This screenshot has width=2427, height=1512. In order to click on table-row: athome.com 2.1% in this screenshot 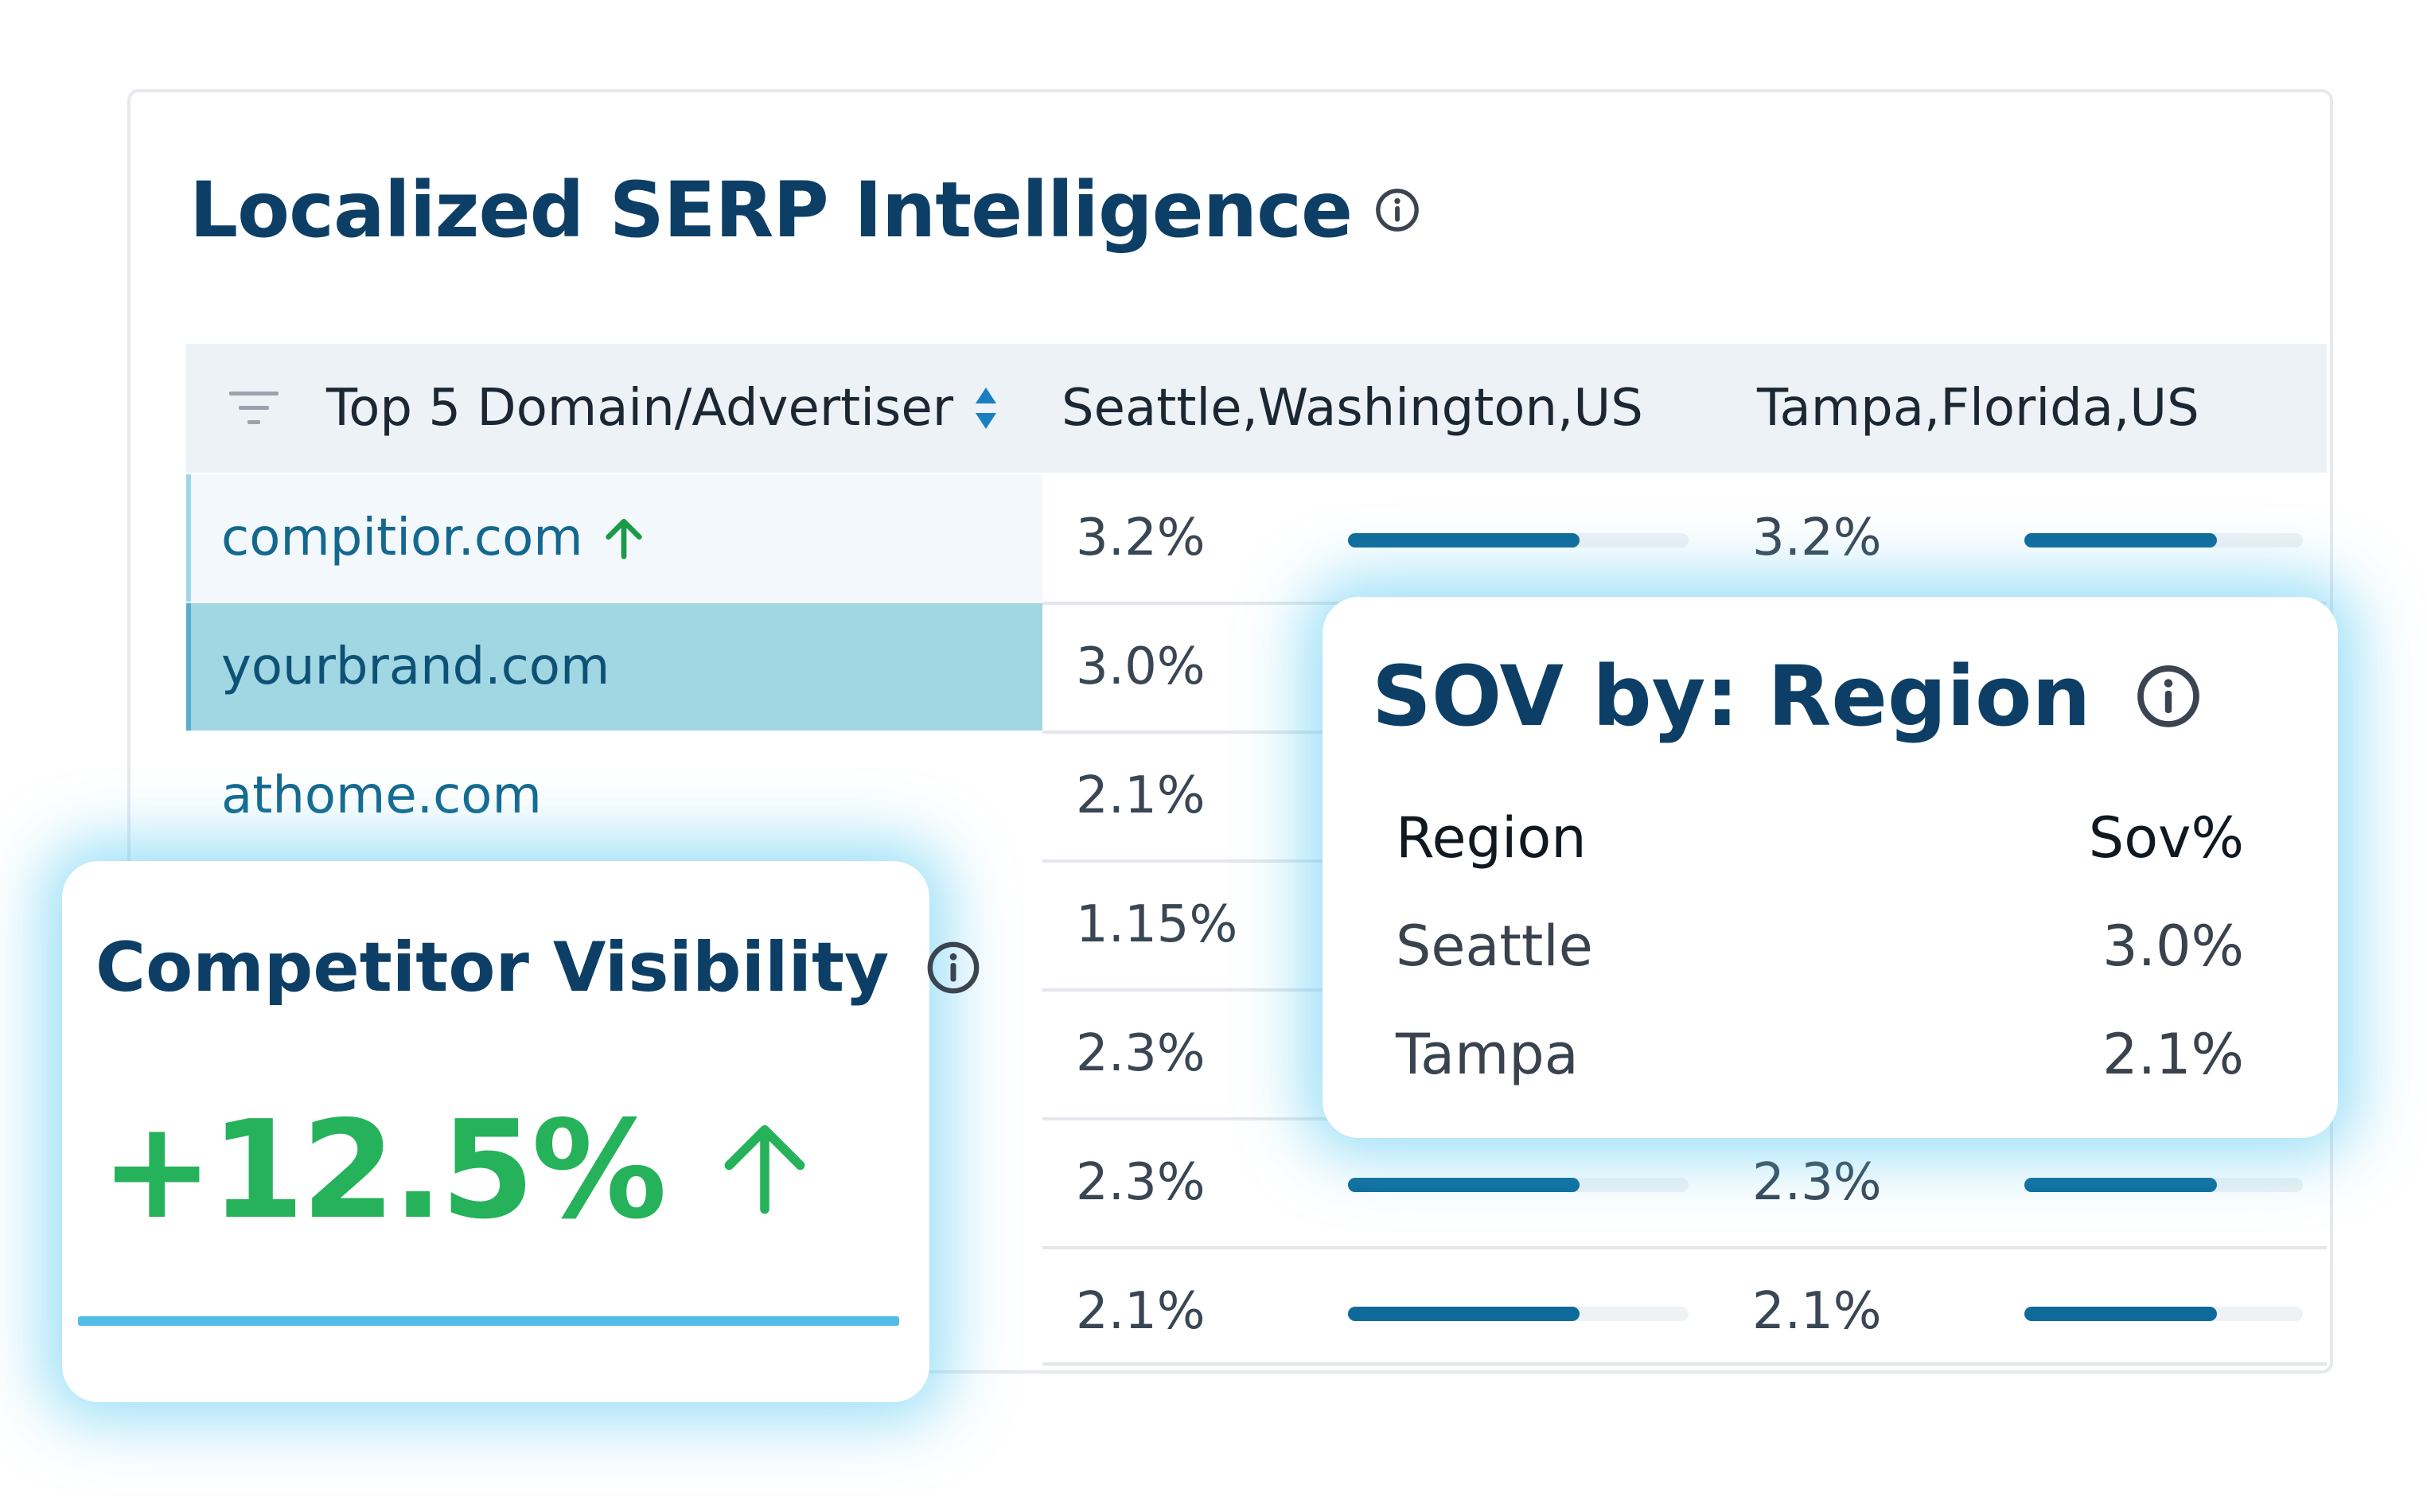, I will do `click(1256, 796)`.